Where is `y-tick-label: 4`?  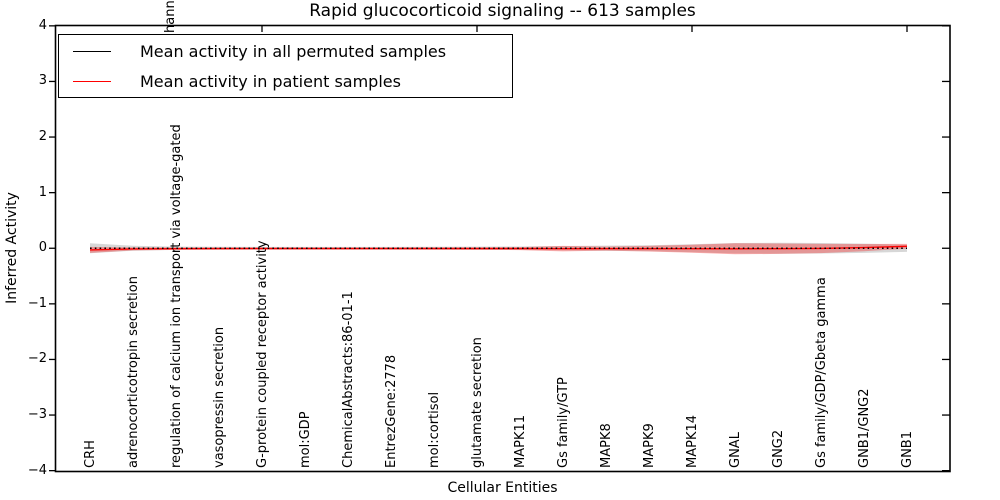
y-tick-label: 4 is located at coordinates (42, 25).